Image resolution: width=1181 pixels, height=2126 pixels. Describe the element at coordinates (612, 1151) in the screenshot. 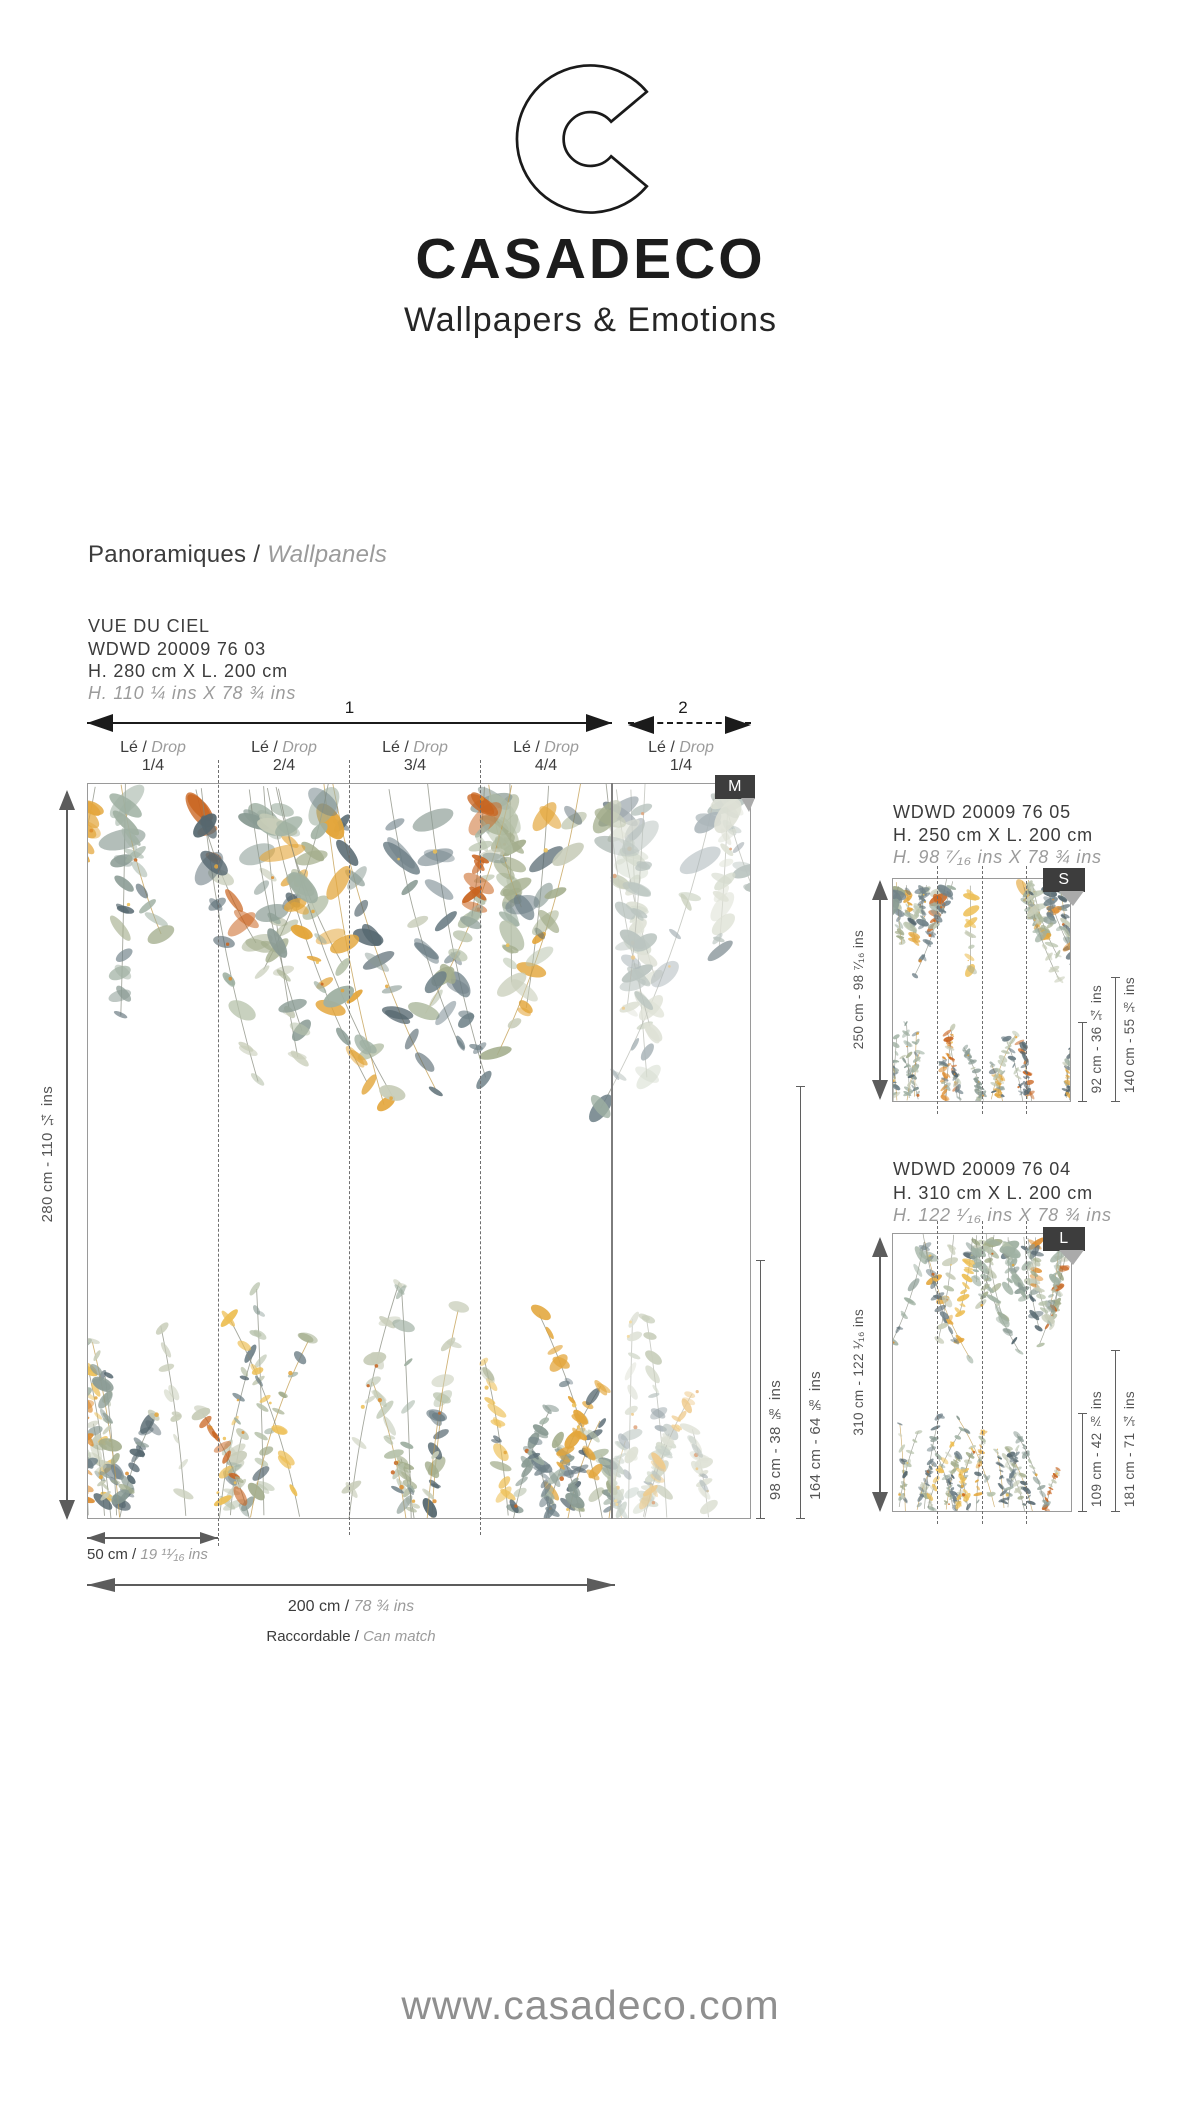

I see `panel-divider` at that location.